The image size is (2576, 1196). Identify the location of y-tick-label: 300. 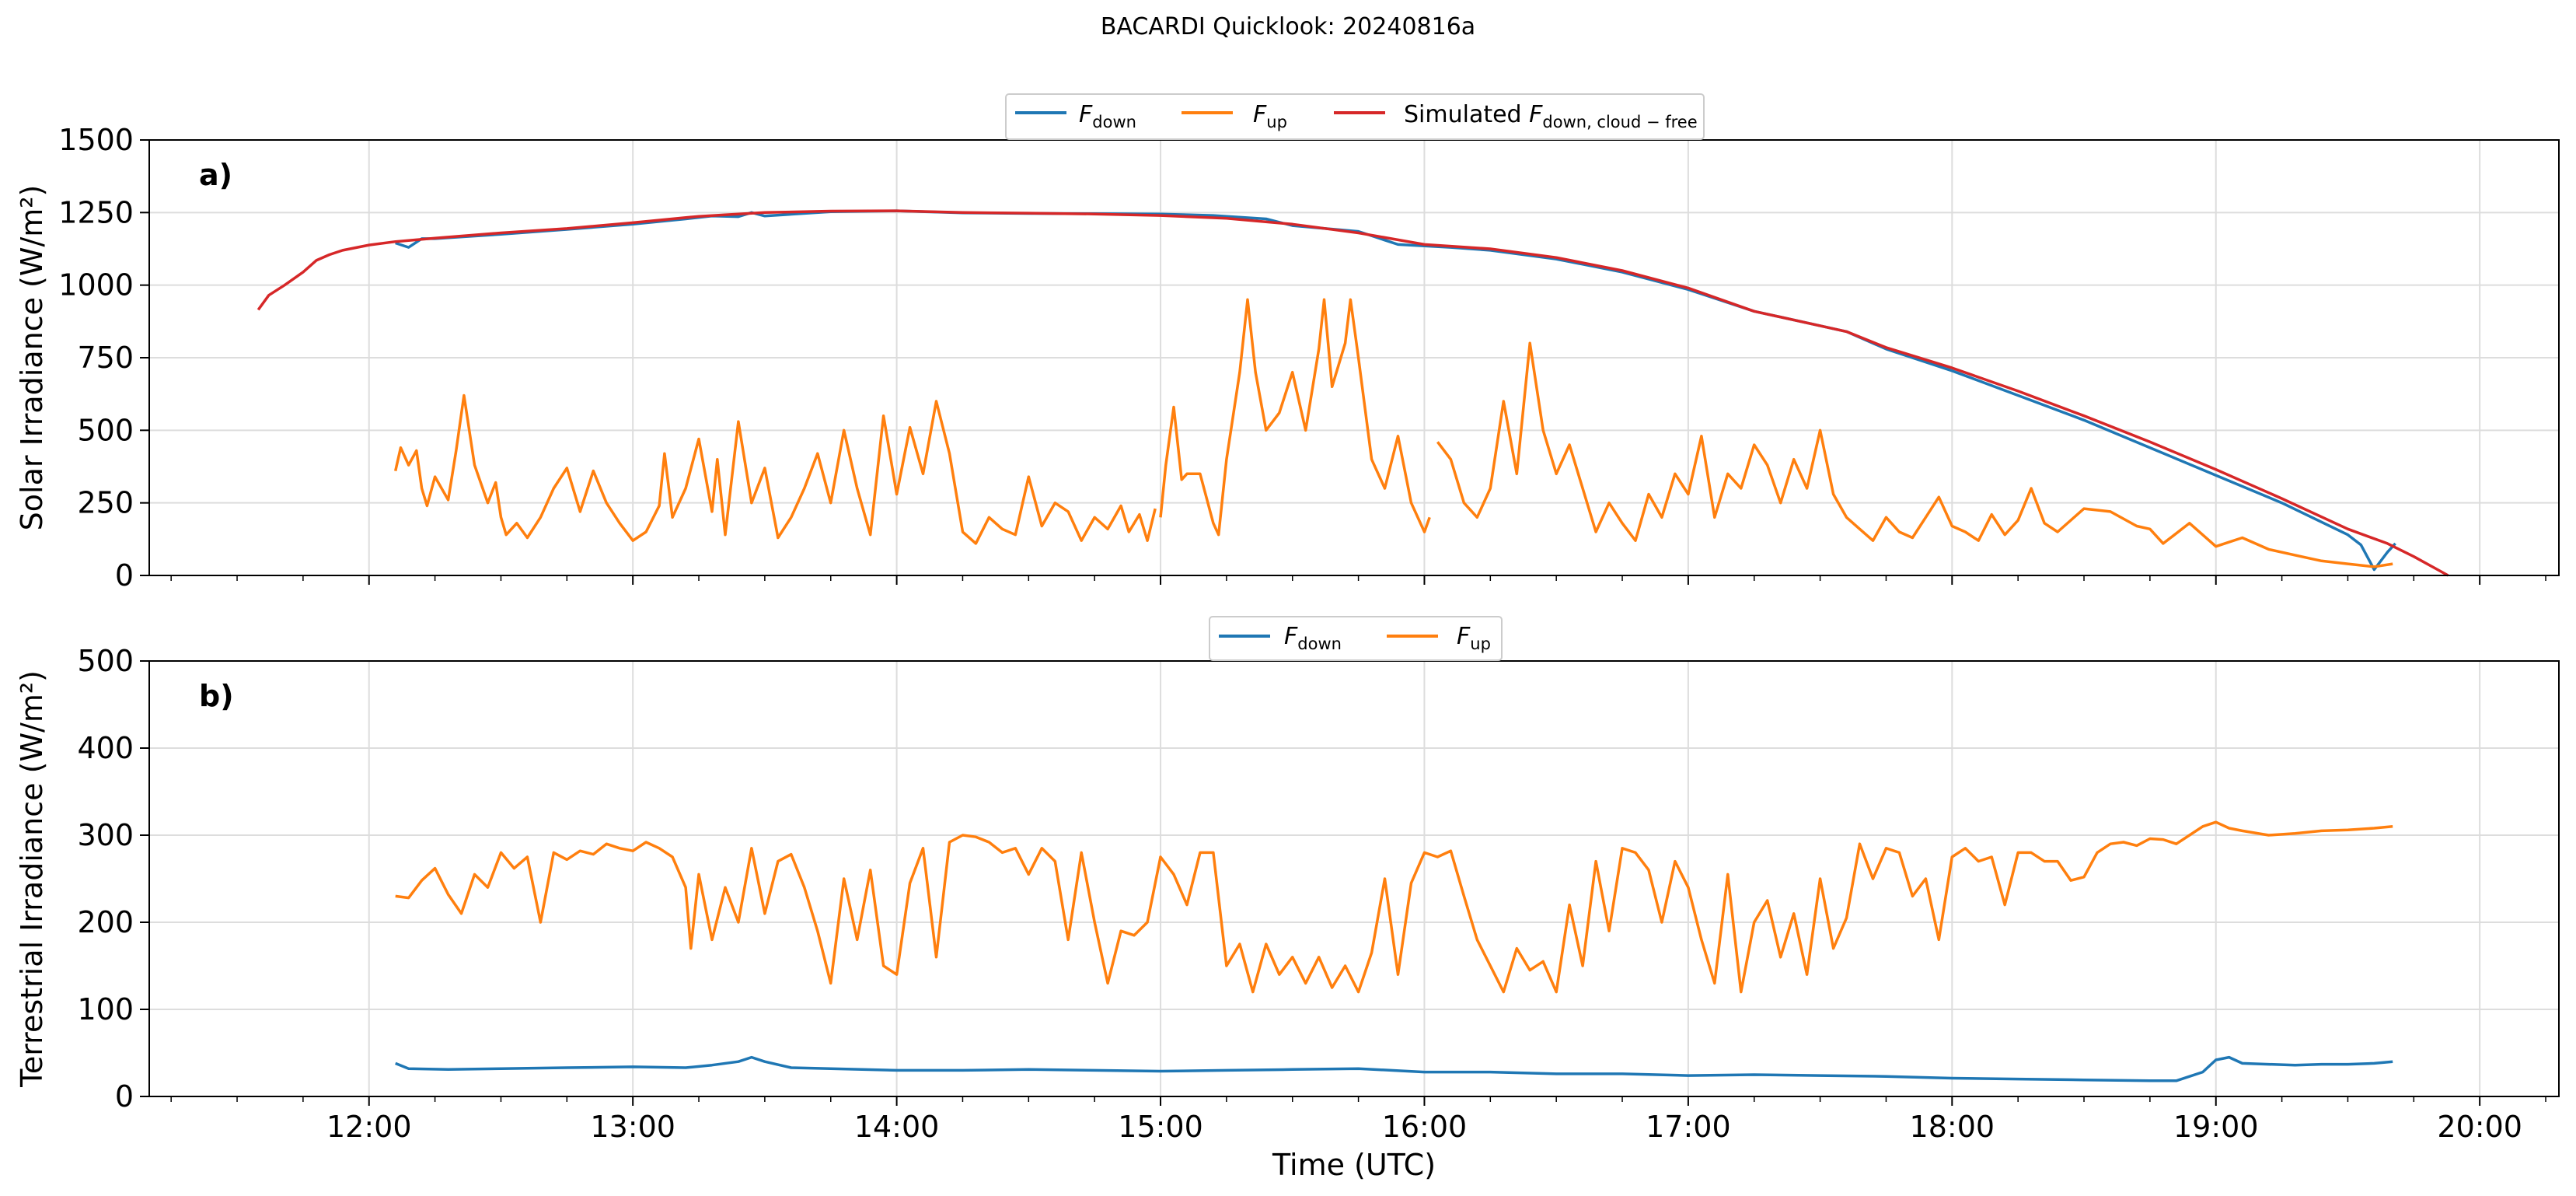
(106, 835).